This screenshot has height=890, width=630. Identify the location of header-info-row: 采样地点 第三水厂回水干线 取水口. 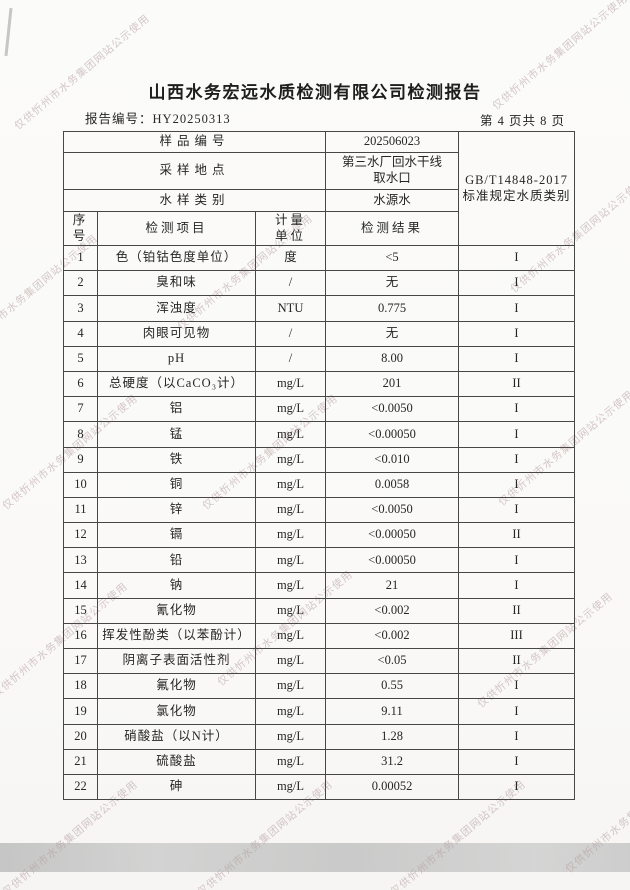
(318, 171).